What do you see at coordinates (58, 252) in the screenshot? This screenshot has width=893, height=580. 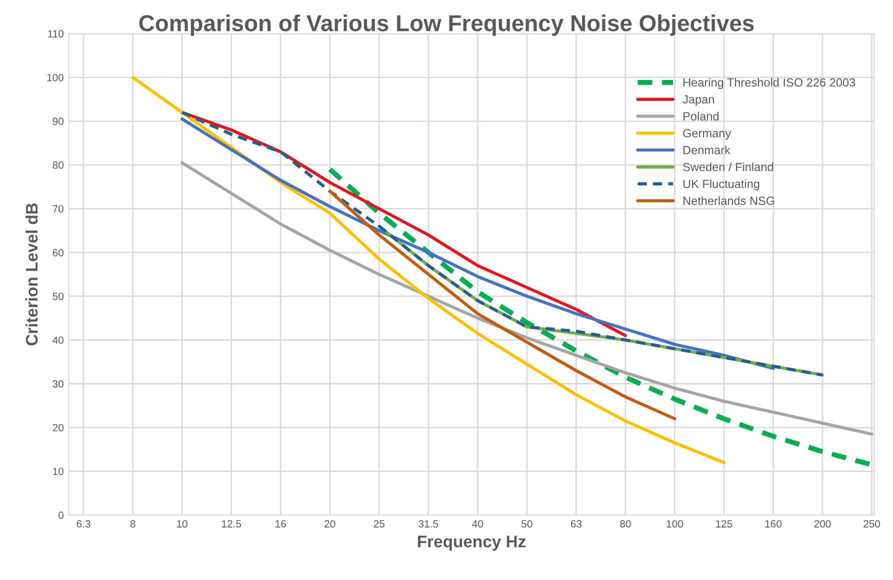 I see `y-tick-label: 60` at bounding box center [58, 252].